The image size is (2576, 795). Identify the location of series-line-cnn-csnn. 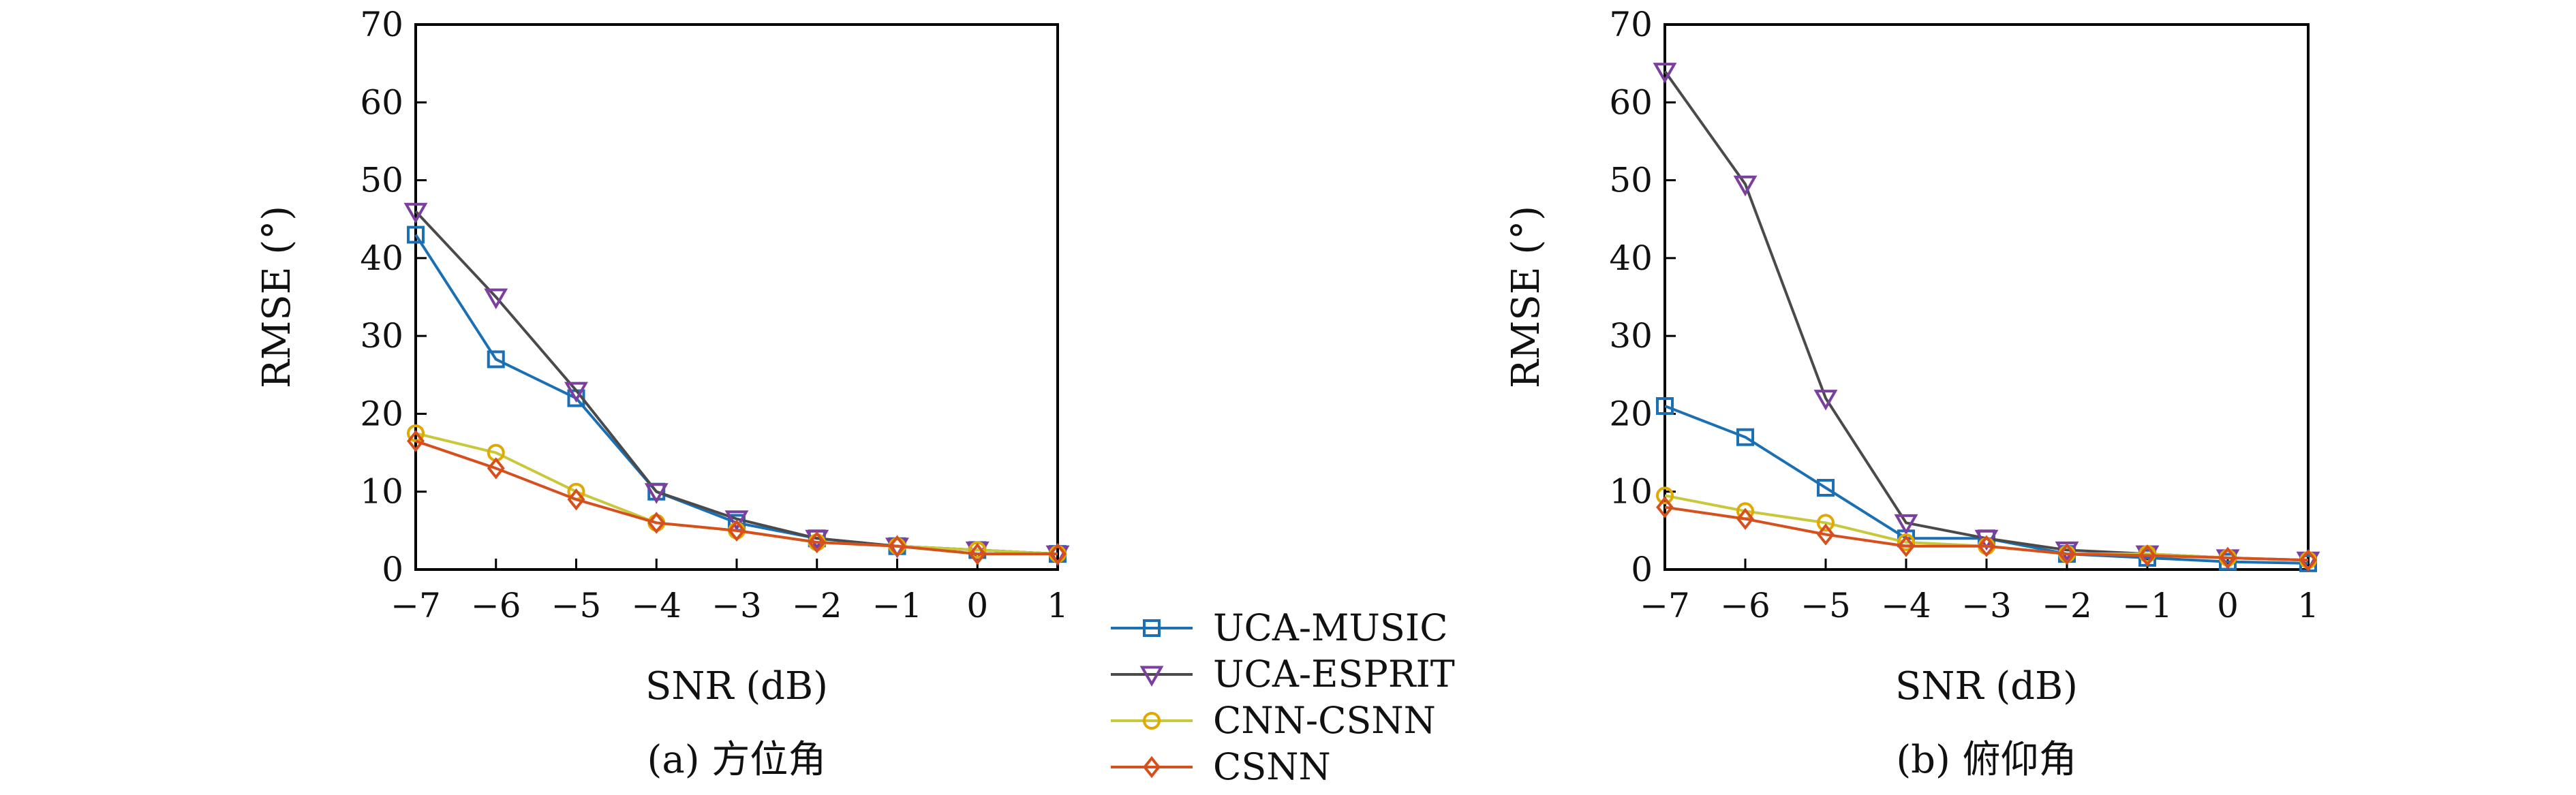
(736, 494).